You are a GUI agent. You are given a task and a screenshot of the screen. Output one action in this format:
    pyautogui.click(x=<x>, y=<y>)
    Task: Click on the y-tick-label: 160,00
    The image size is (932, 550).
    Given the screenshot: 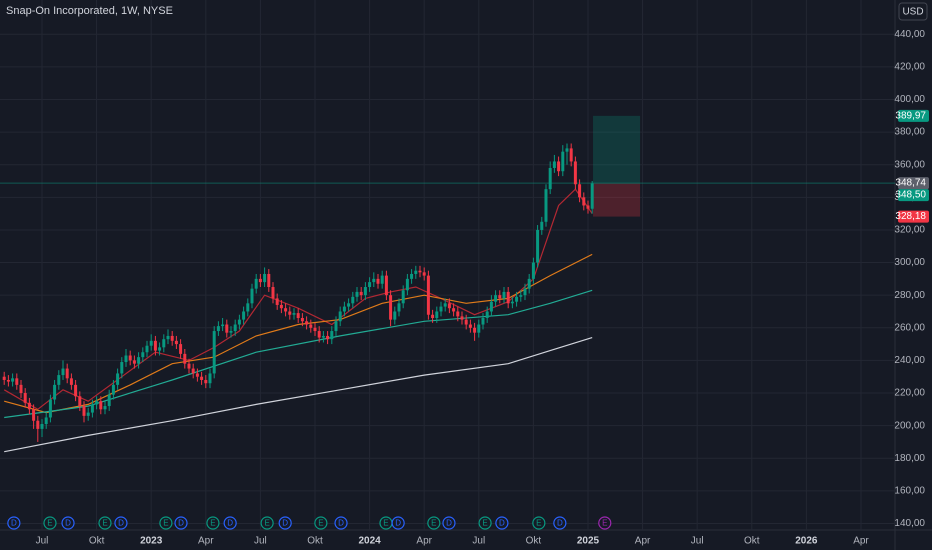 What is the action you would take?
    pyautogui.click(x=909, y=491)
    